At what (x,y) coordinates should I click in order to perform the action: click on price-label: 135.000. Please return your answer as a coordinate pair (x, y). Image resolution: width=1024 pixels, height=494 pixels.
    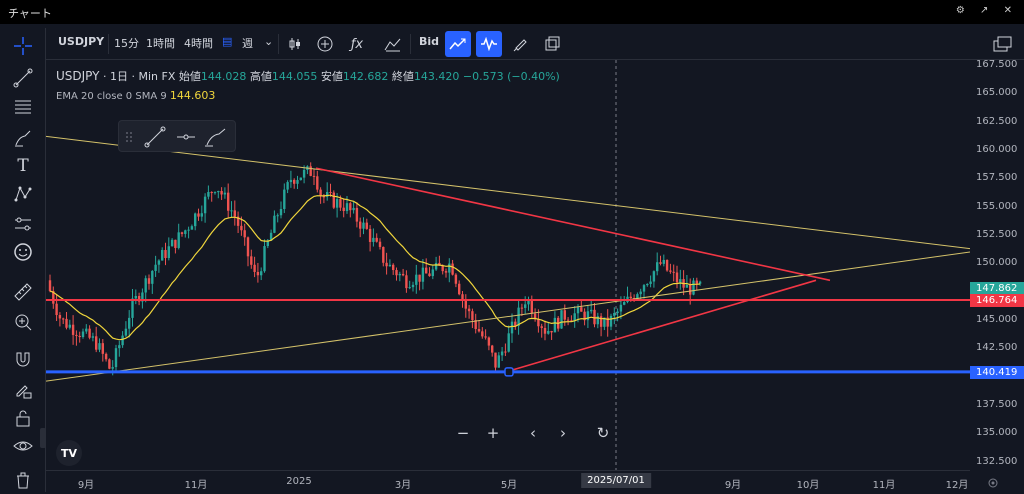
    Looking at the image, I should click on (997, 433).